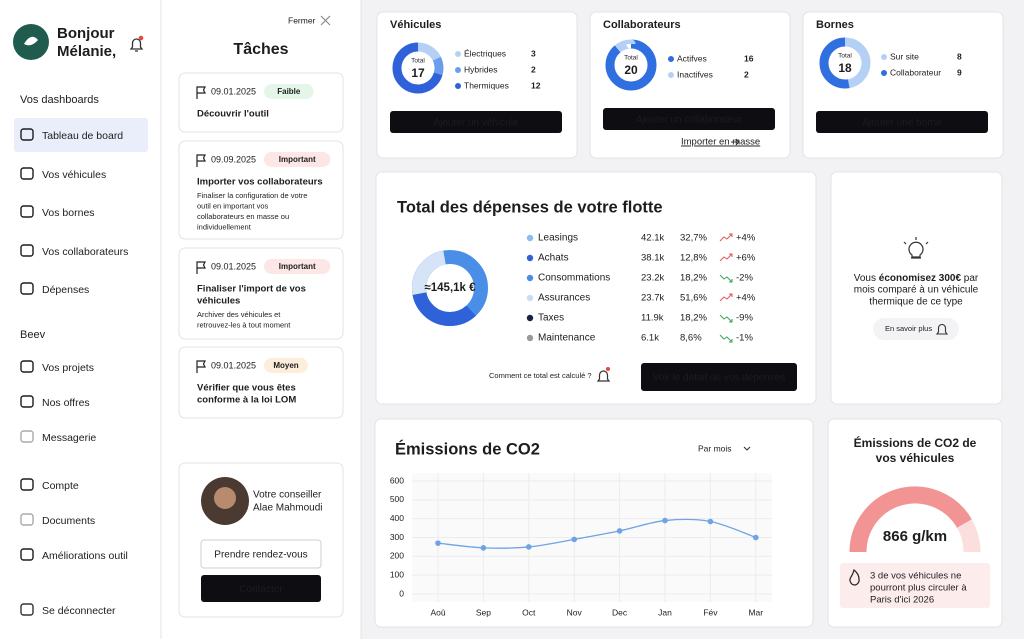  What do you see at coordinates (60, 486) in the screenshot?
I see `nav-item: Compte` at bounding box center [60, 486].